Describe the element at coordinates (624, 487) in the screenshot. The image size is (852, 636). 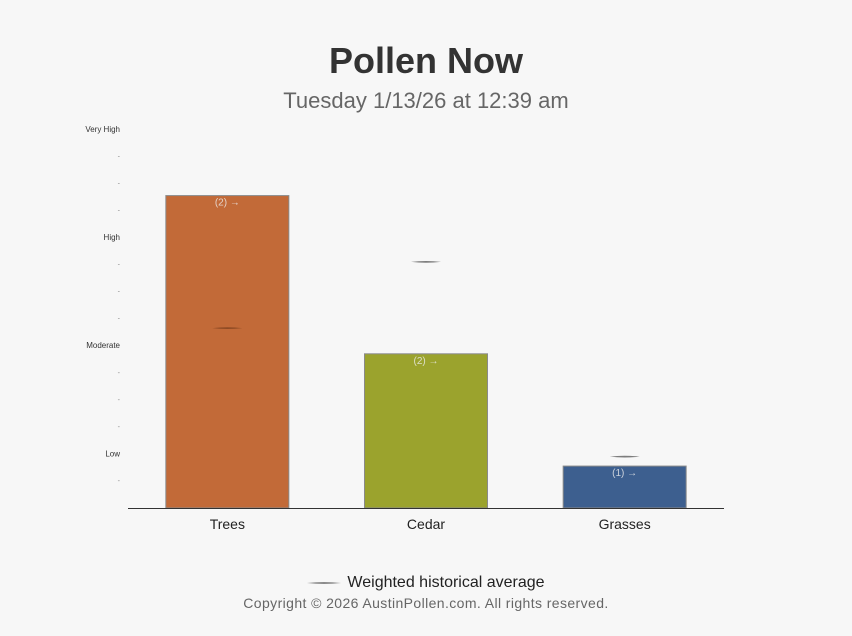
I see `bar-grasses` at that location.